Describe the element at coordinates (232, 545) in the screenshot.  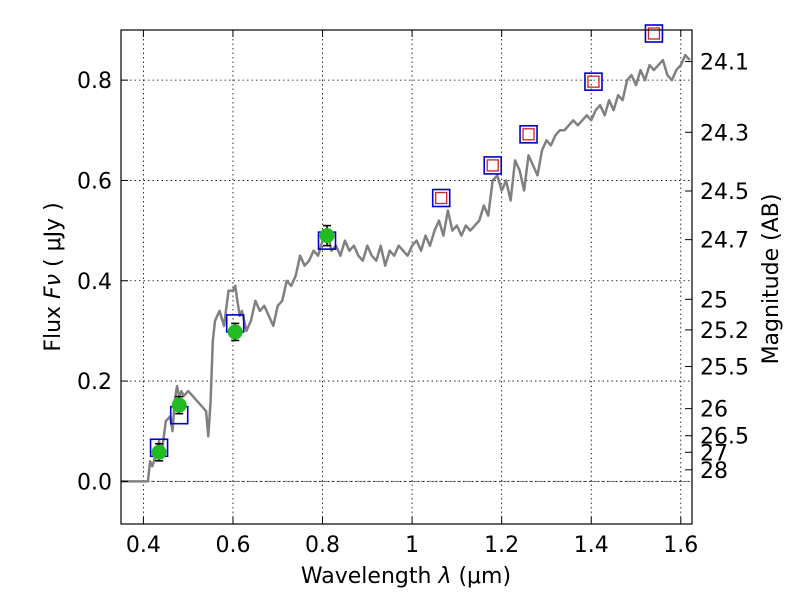
I see `x-tick-label: 0.6` at that location.